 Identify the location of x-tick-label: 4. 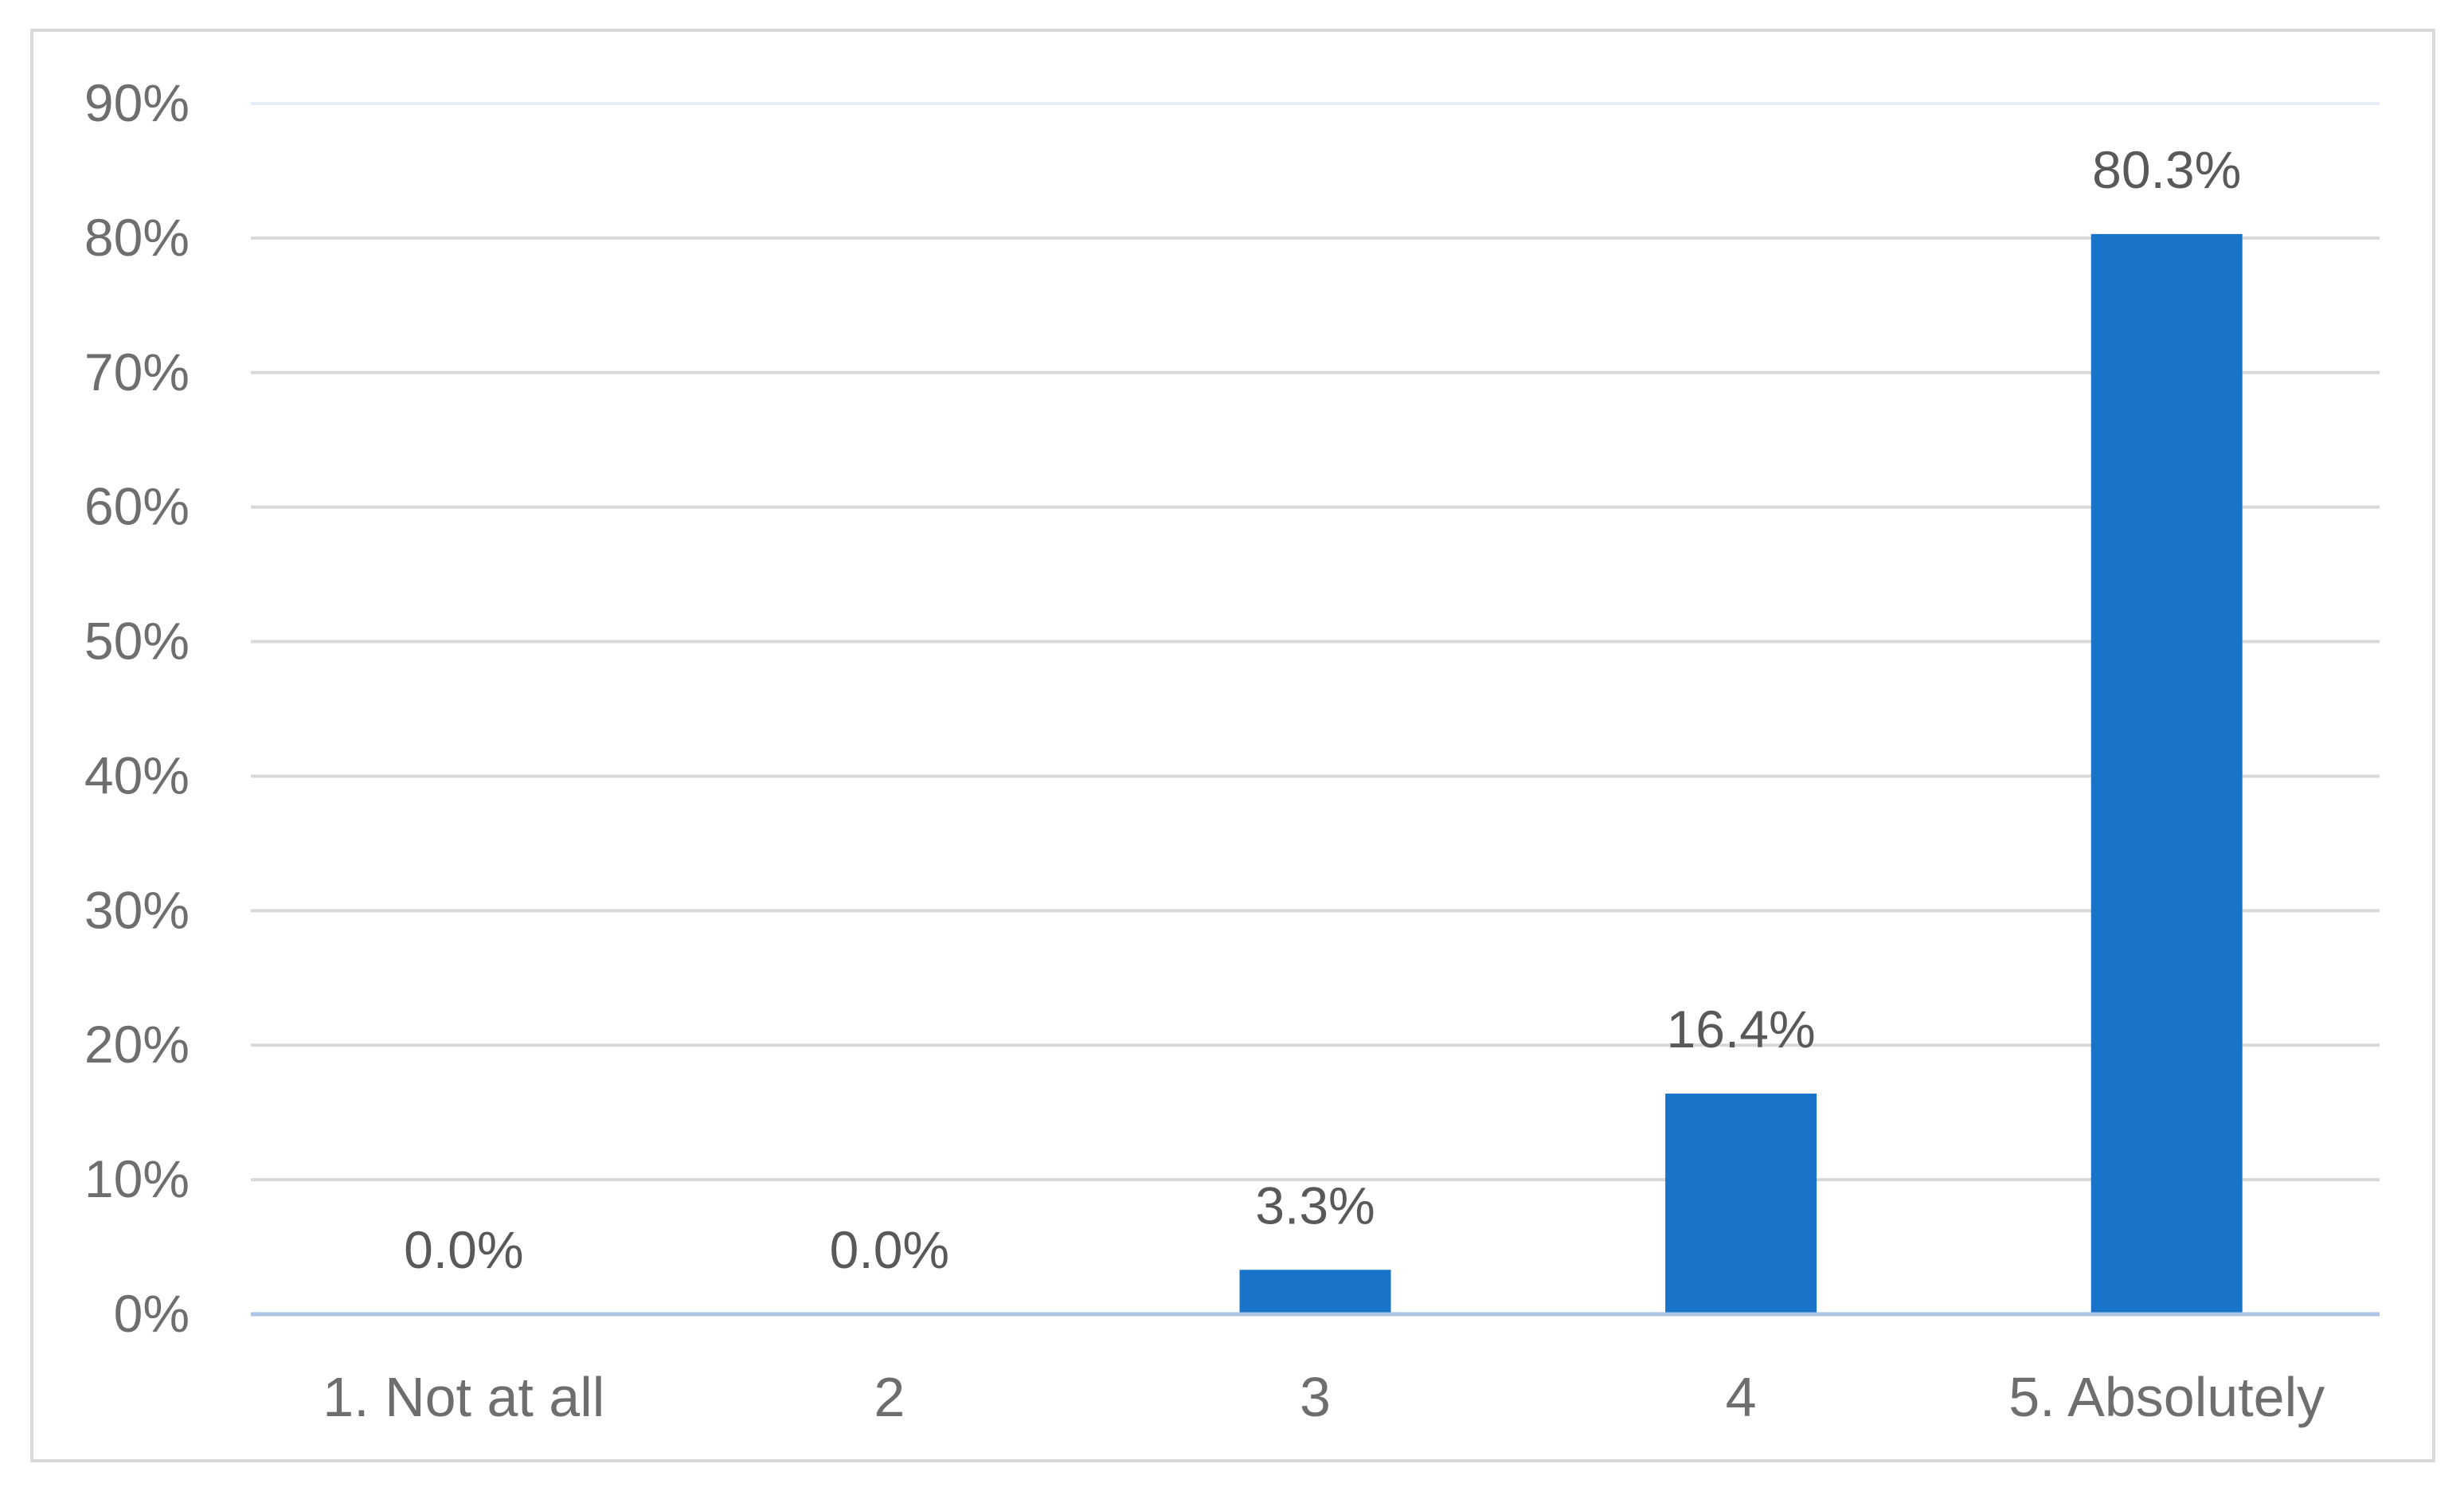
(1741, 1397).